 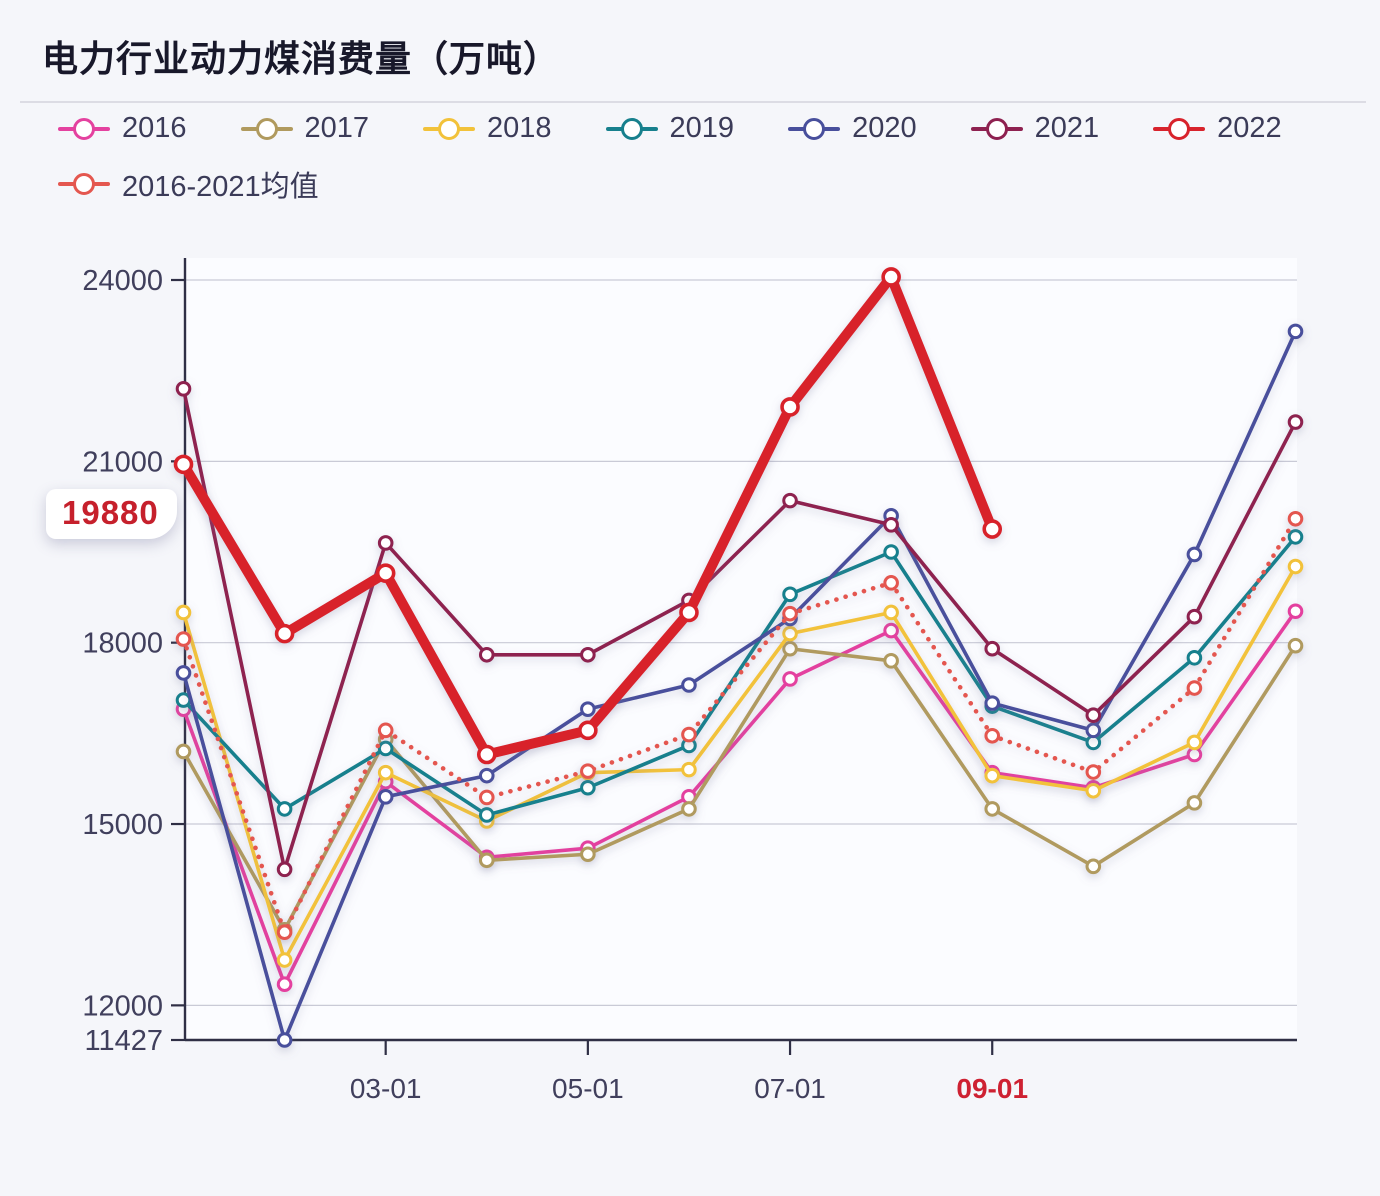 I want to click on x-axis-label: 07-01, so click(x=790, y=1088).